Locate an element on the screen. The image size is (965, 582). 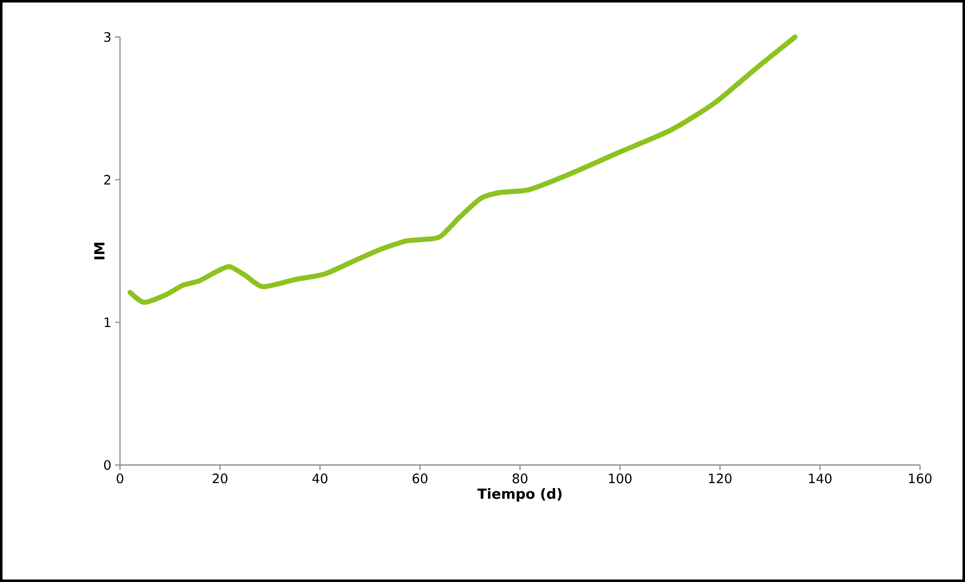
x-tick-label: 80 is located at coordinates (520, 479).